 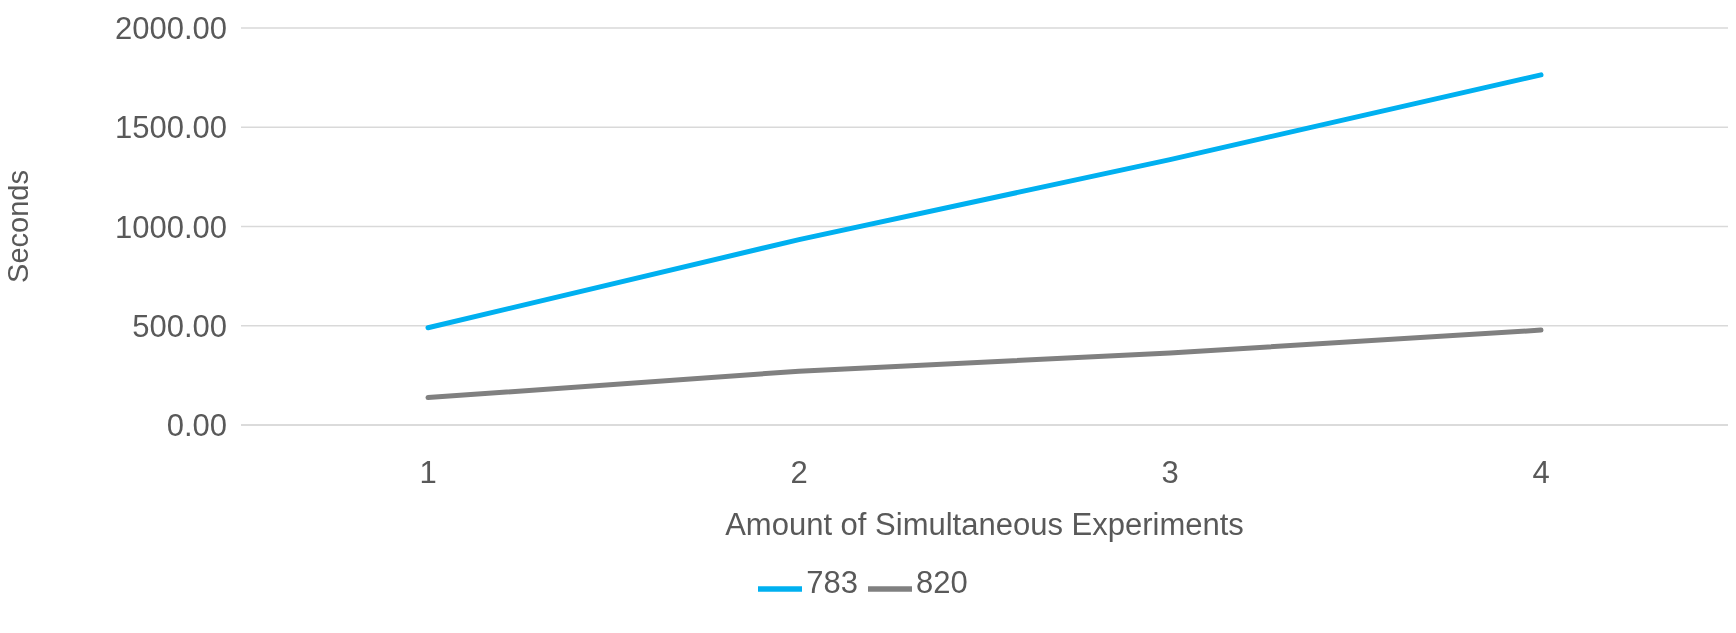 What do you see at coordinates (984, 524) in the screenshot?
I see `x-axis-title: Amount of Simultaneous Experiments` at bounding box center [984, 524].